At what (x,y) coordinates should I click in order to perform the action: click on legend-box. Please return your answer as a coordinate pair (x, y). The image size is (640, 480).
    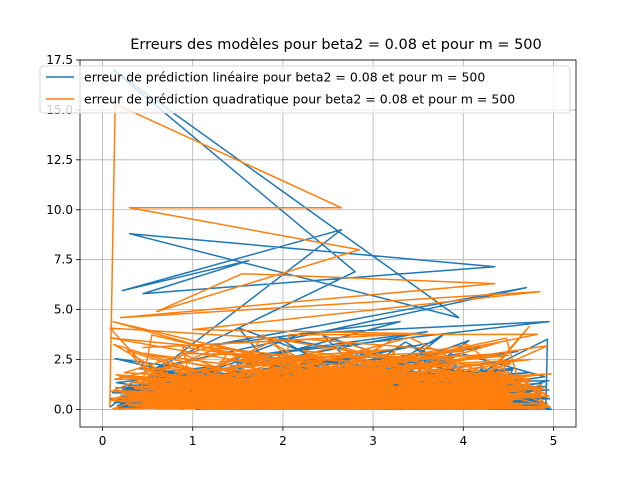
    Looking at the image, I should click on (305, 89).